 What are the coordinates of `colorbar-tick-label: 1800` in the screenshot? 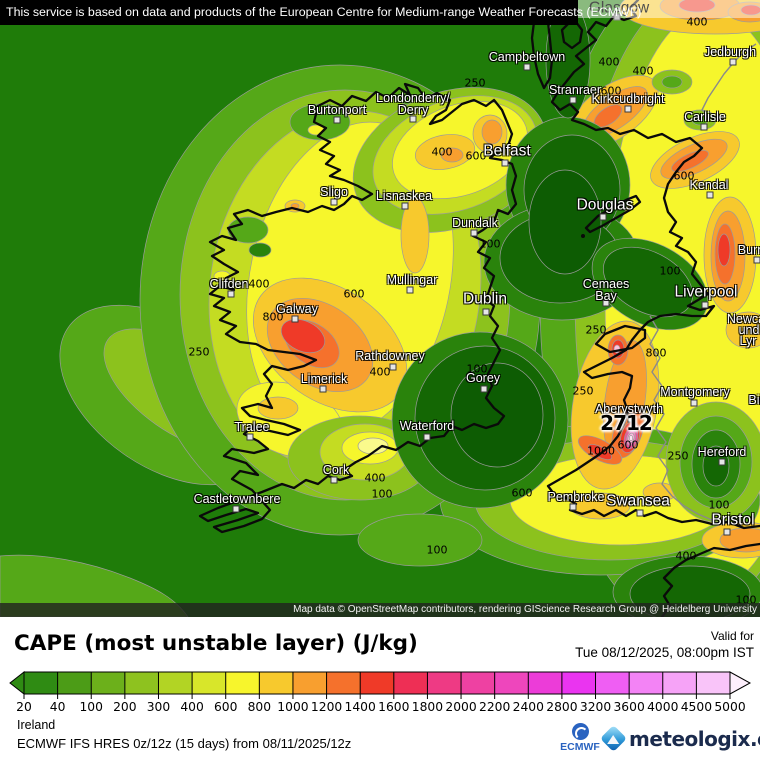 It's located at (427, 707).